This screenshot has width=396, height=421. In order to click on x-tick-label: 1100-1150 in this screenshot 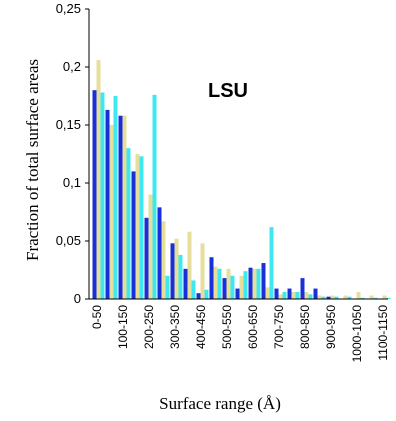, I will do `click(383, 333)`.